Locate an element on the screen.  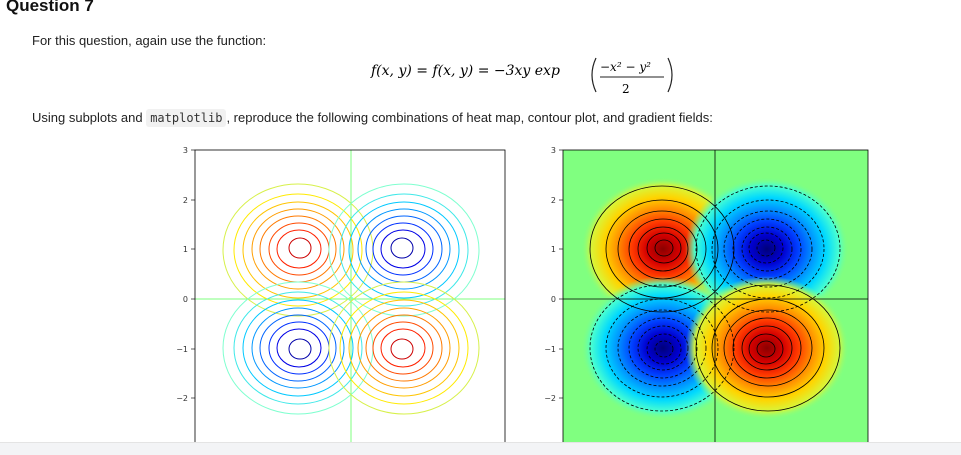
contour-solid-top-left is located at coordinates (662, 249).